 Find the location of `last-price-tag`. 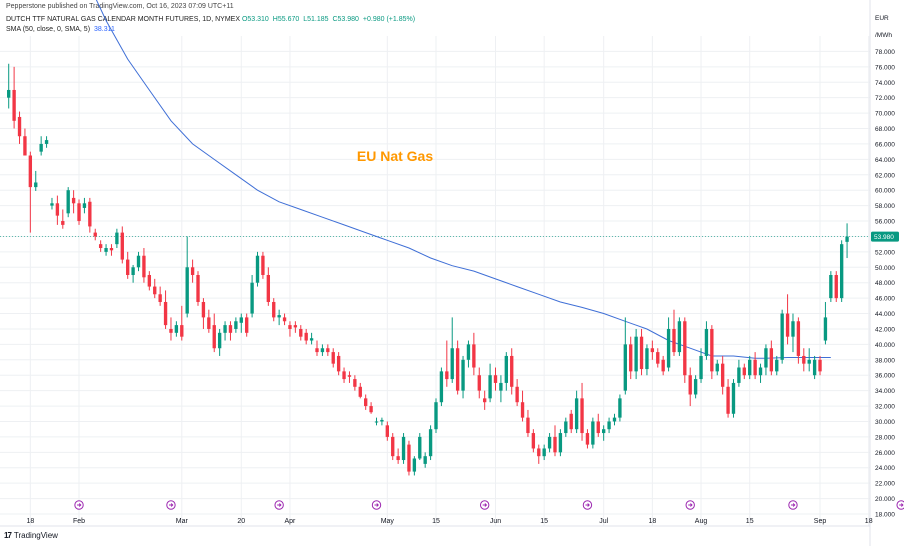

last-price-tag is located at coordinates (885, 236).